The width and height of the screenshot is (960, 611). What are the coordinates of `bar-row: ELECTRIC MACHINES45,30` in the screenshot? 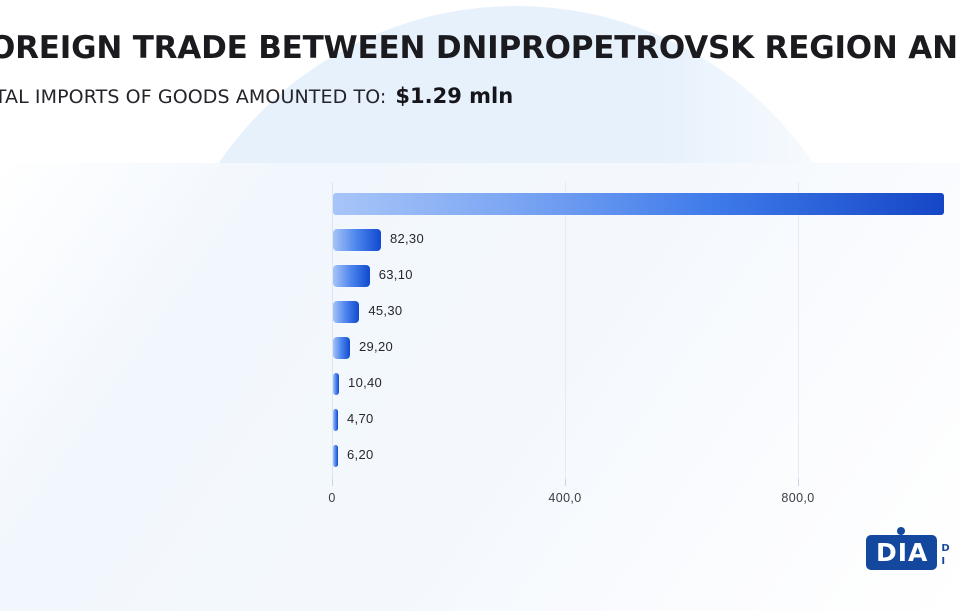 It's located at (646, 312).